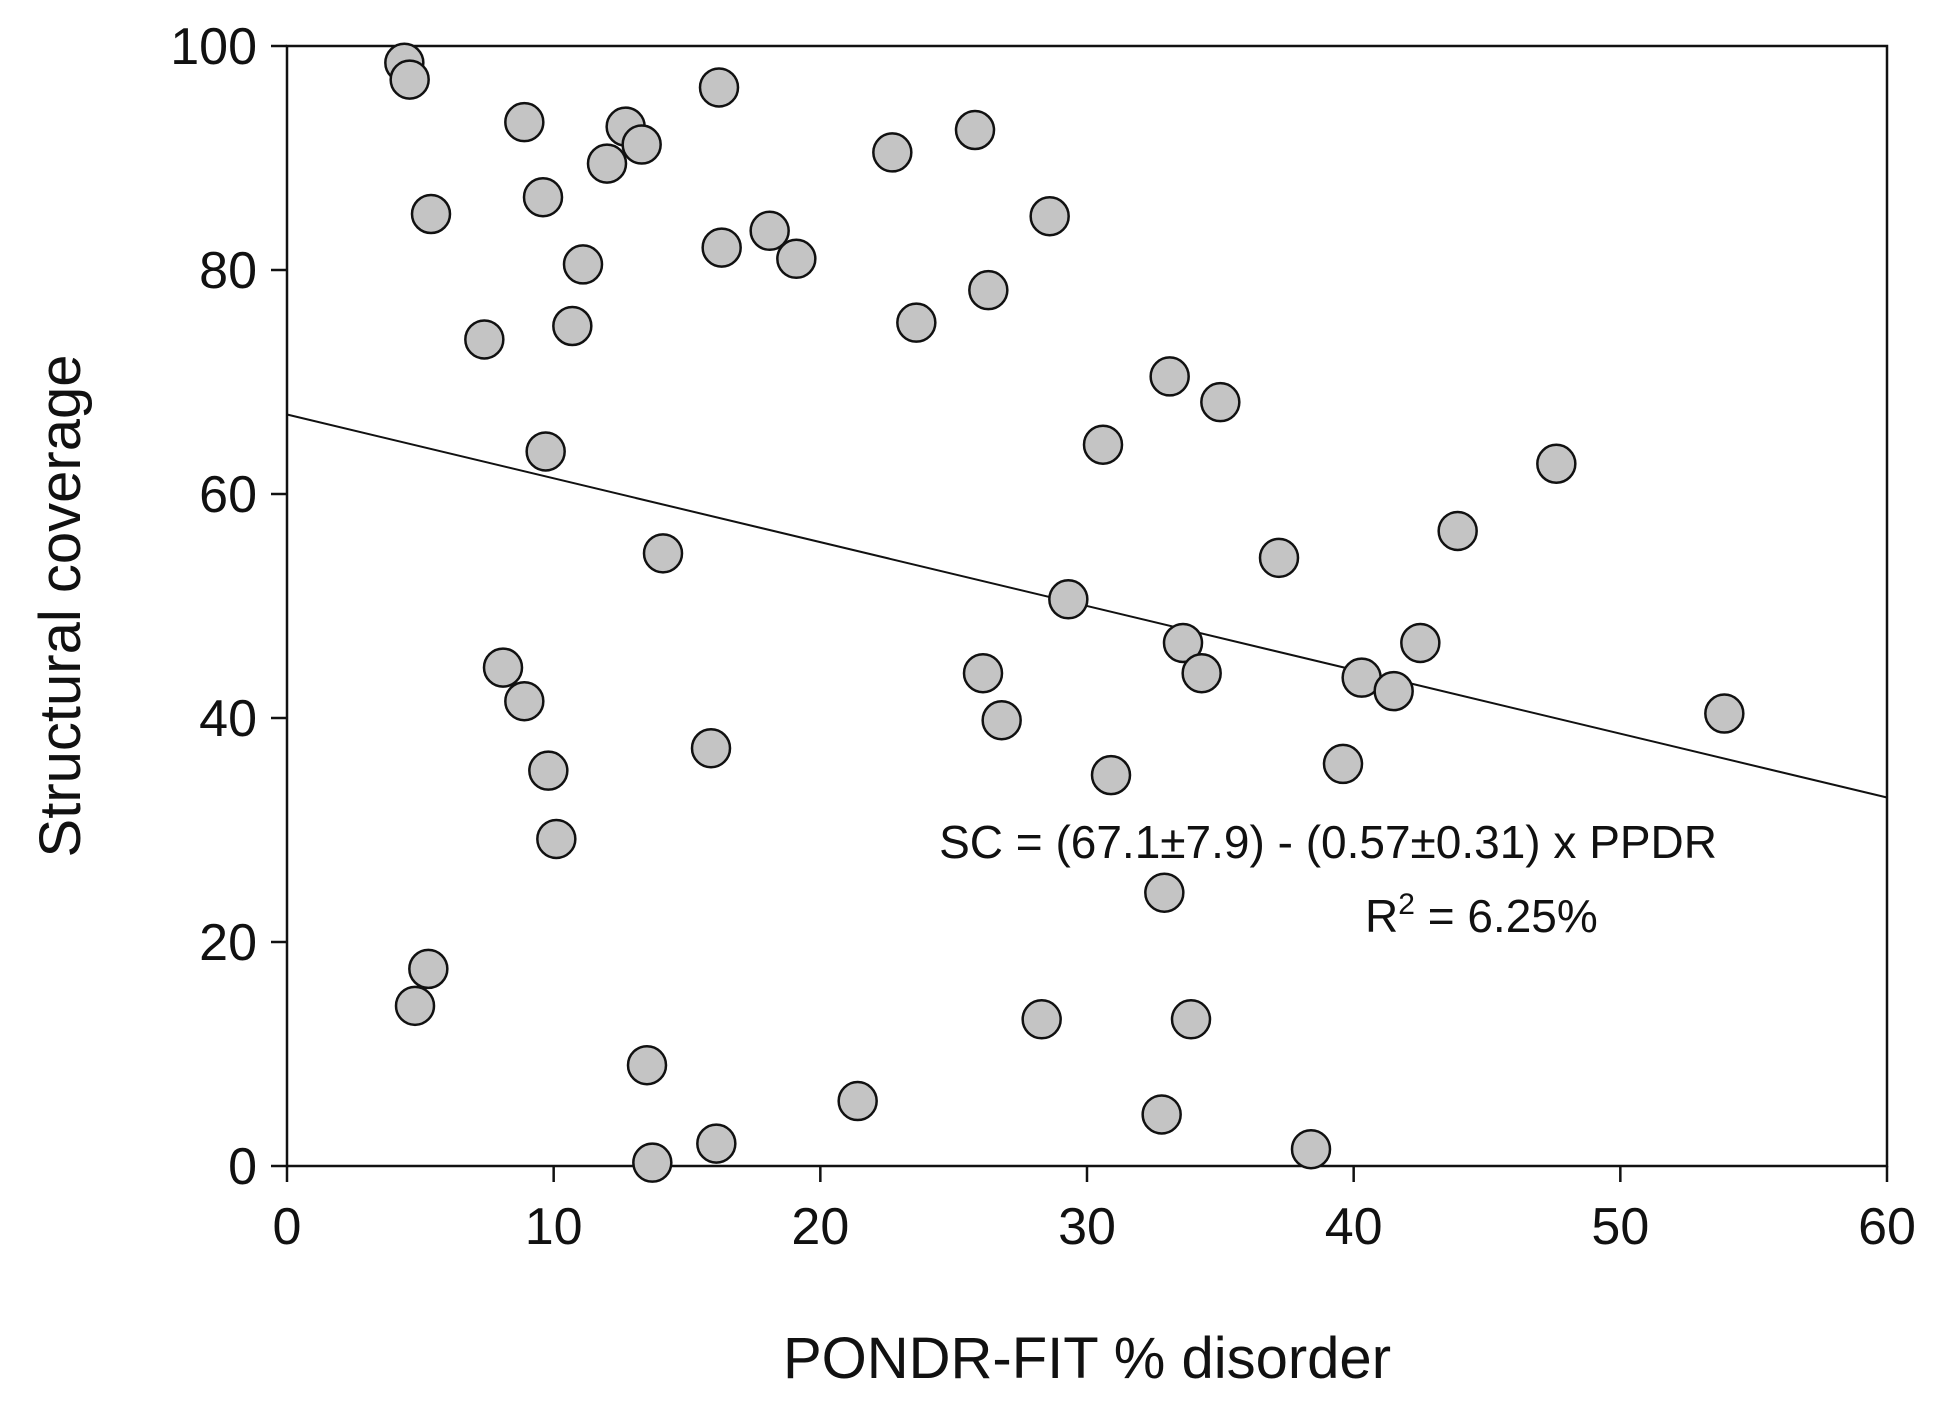 This screenshot has width=1938, height=1414. I want to click on y-tick-label: 100, so click(213, 47).